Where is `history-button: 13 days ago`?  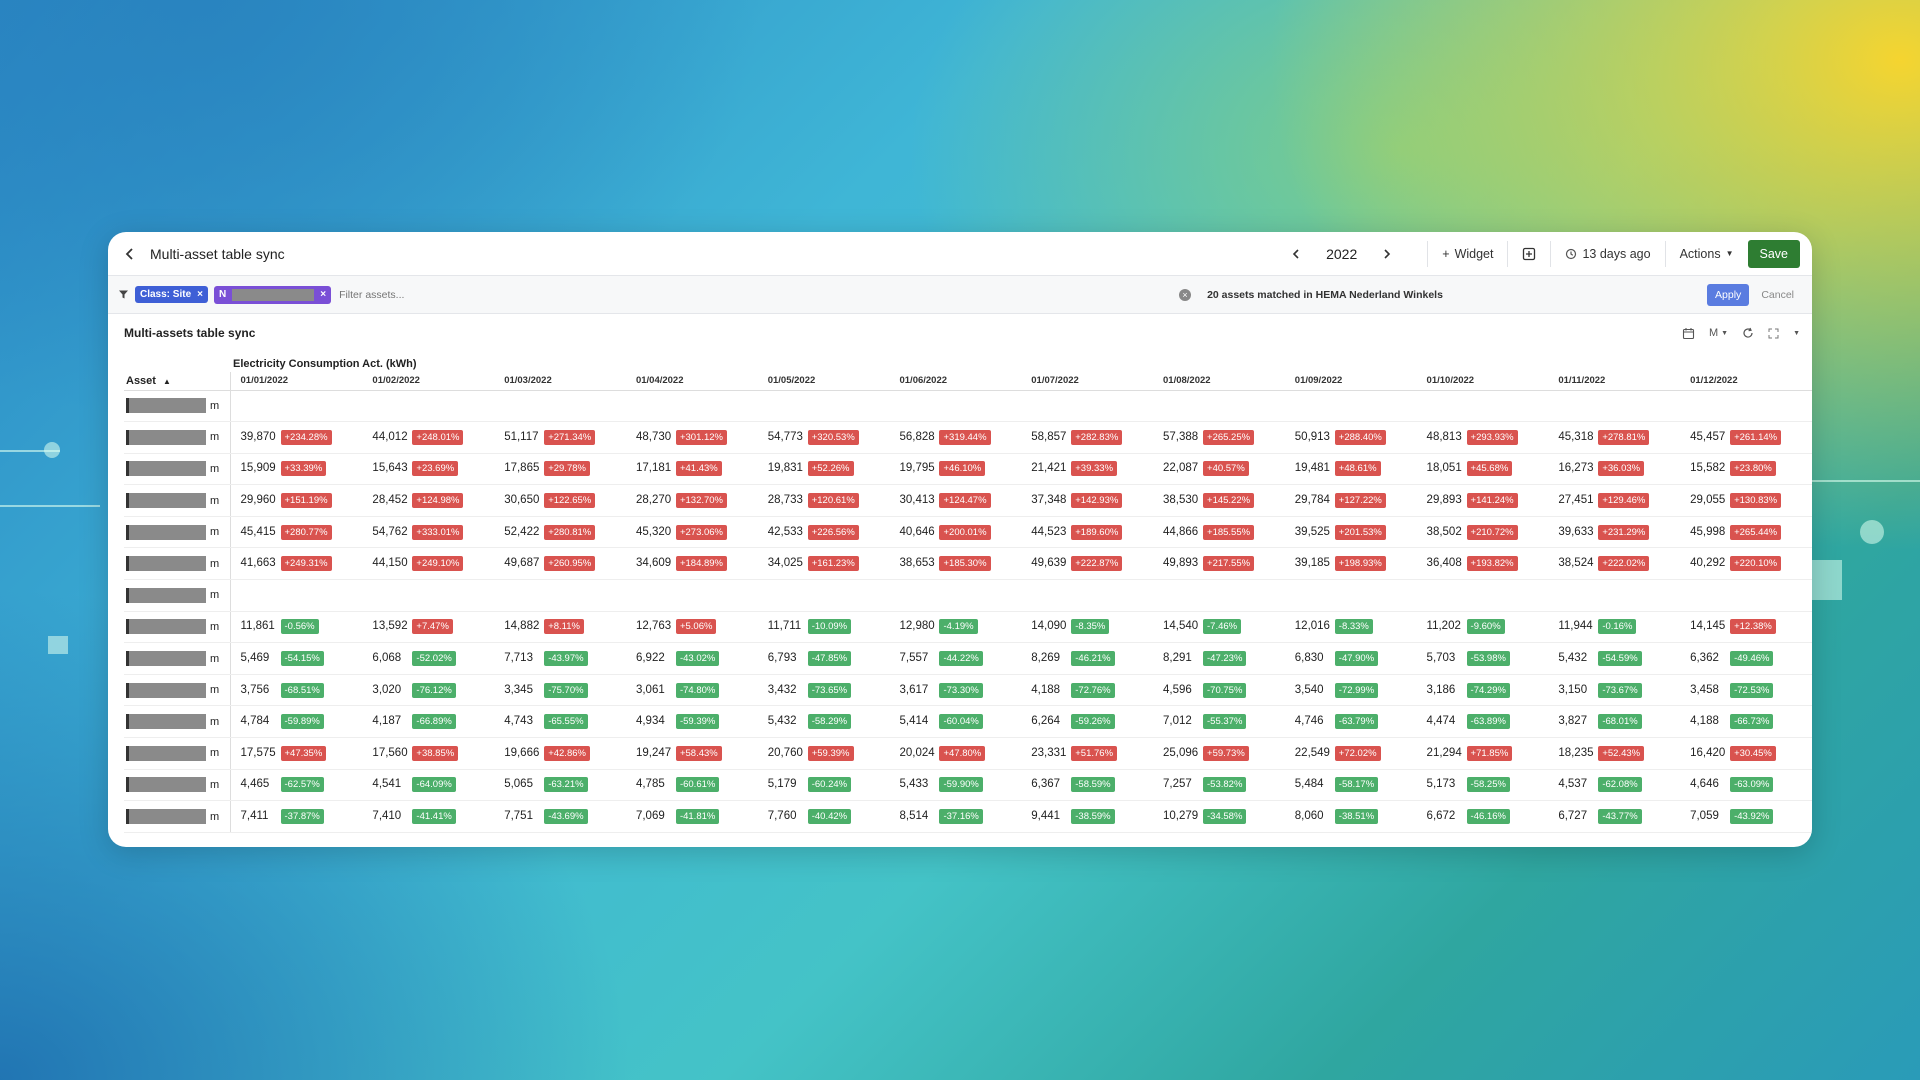 history-button: 13 days ago is located at coordinates (1607, 254).